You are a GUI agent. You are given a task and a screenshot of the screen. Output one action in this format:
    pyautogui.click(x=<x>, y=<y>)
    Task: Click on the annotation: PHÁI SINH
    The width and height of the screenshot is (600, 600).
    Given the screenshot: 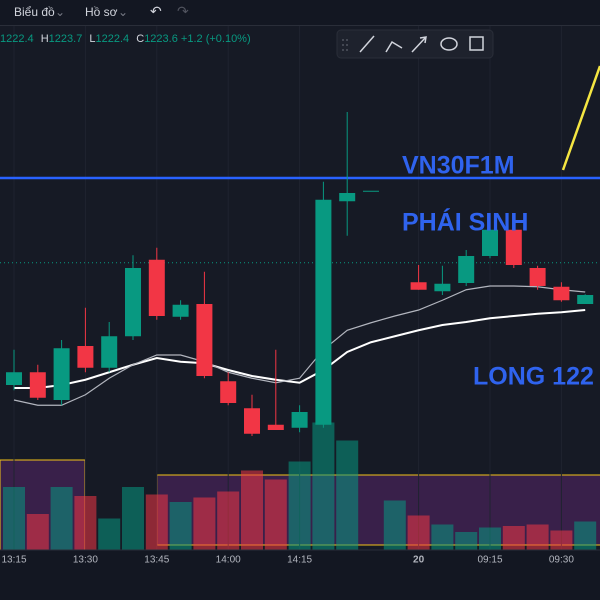 What is the action you would take?
    pyautogui.click(x=465, y=222)
    